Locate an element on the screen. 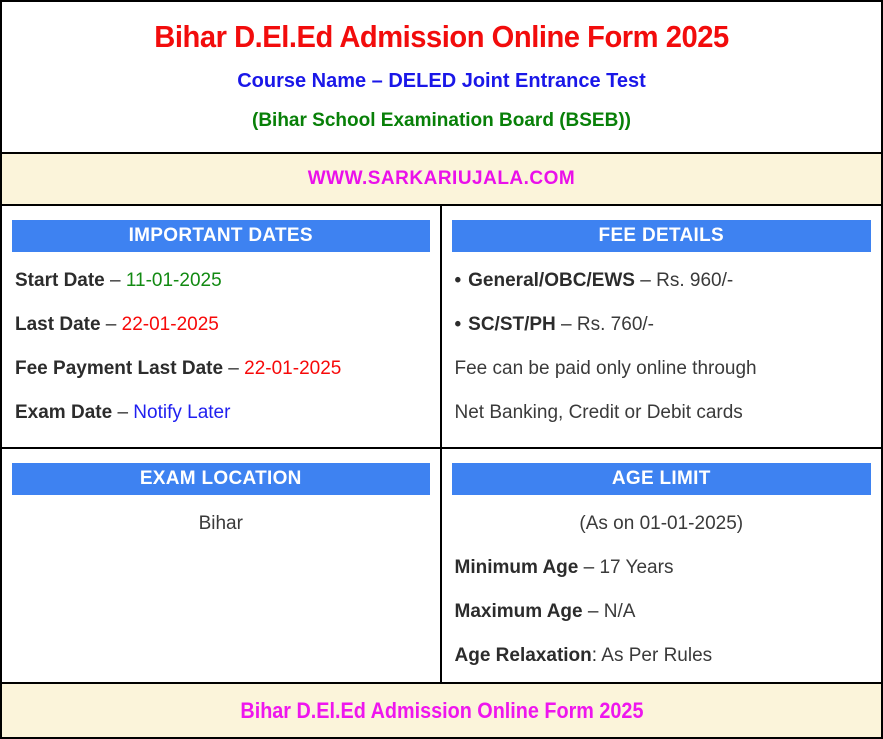 The image size is (883, 739). date-row-fee-payment: Fee Payment Last Date – 22-01-2025 is located at coordinates (221, 368).